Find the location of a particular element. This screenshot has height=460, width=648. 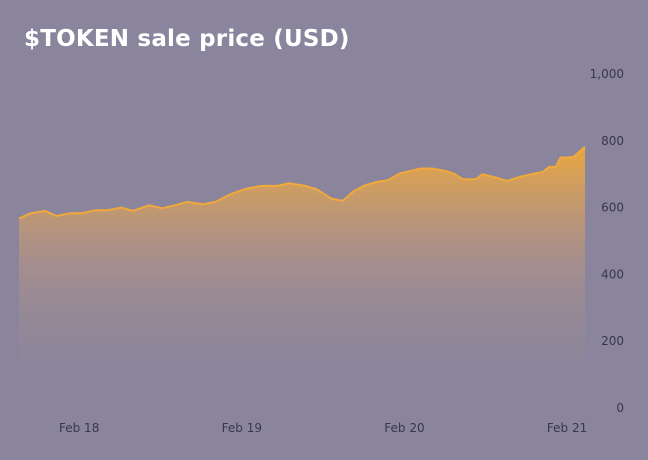

chart-title: $TOKEN sale price (USD) is located at coordinates (187, 39).